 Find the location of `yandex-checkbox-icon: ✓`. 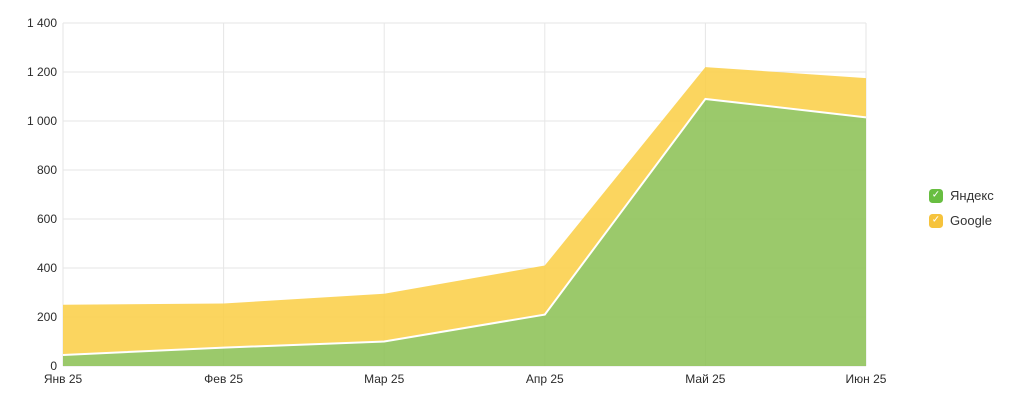

yandex-checkbox-icon: ✓ is located at coordinates (936, 196).